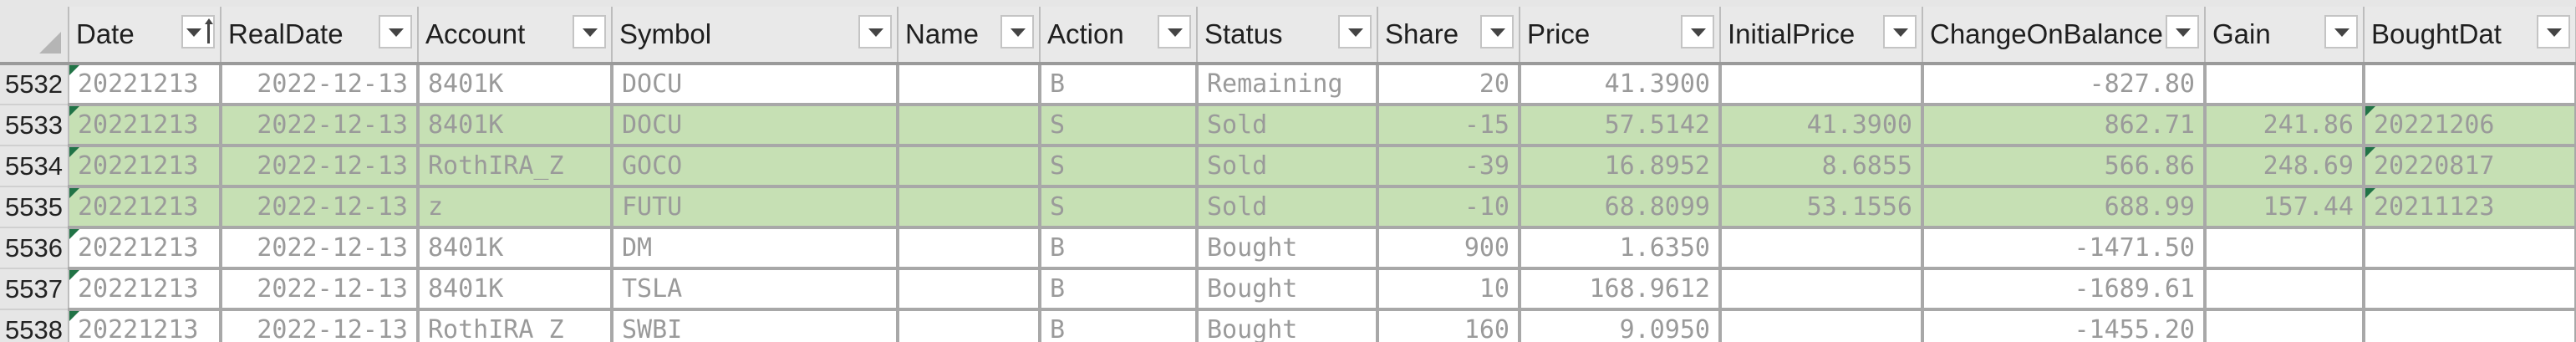  Describe the element at coordinates (1621, 126) in the screenshot. I see `cell-price: 57.5142` at that location.